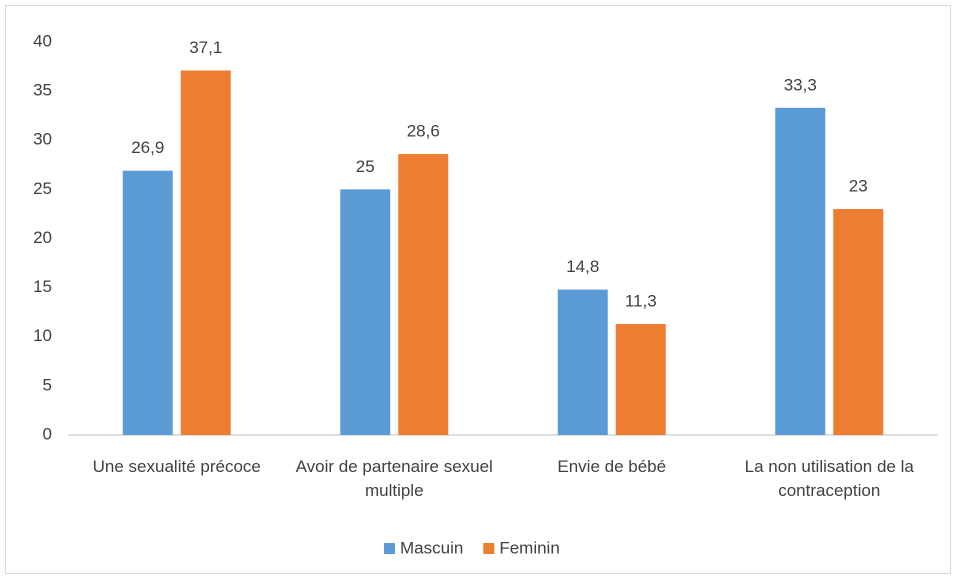  What do you see at coordinates (42, 139) in the screenshot?
I see `y-tick-label: 30` at bounding box center [42, 139].